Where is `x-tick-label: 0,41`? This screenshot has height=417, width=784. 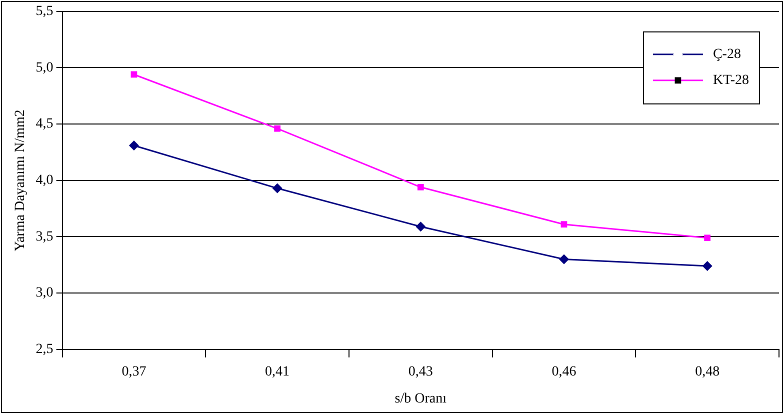 x-tick-label: 0,41 is located at coordinates (277, 372).